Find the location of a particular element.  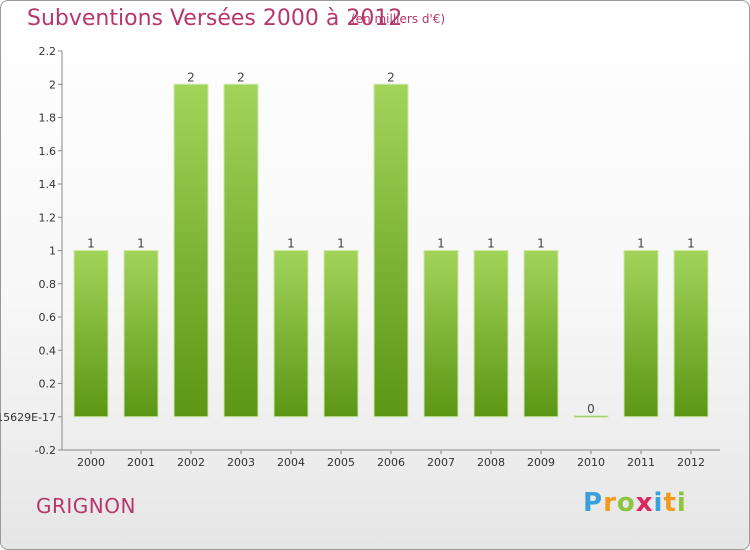

logo-letter: t is located at coordinates (670, 503).